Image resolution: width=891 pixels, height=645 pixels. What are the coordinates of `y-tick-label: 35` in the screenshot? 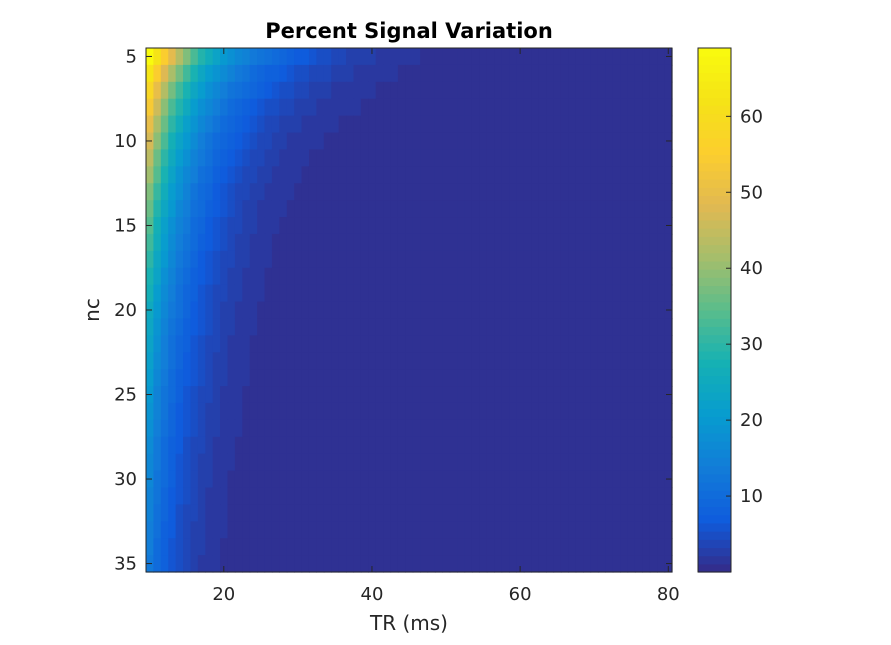 It's located at (125, 564).